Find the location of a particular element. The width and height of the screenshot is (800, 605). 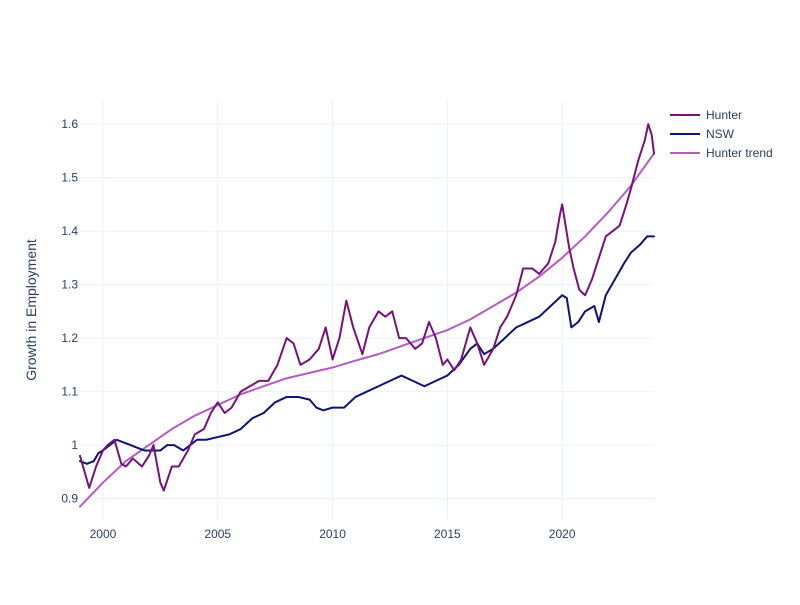

y-tick-label: 1.3 is located at coordinates (69, 285).